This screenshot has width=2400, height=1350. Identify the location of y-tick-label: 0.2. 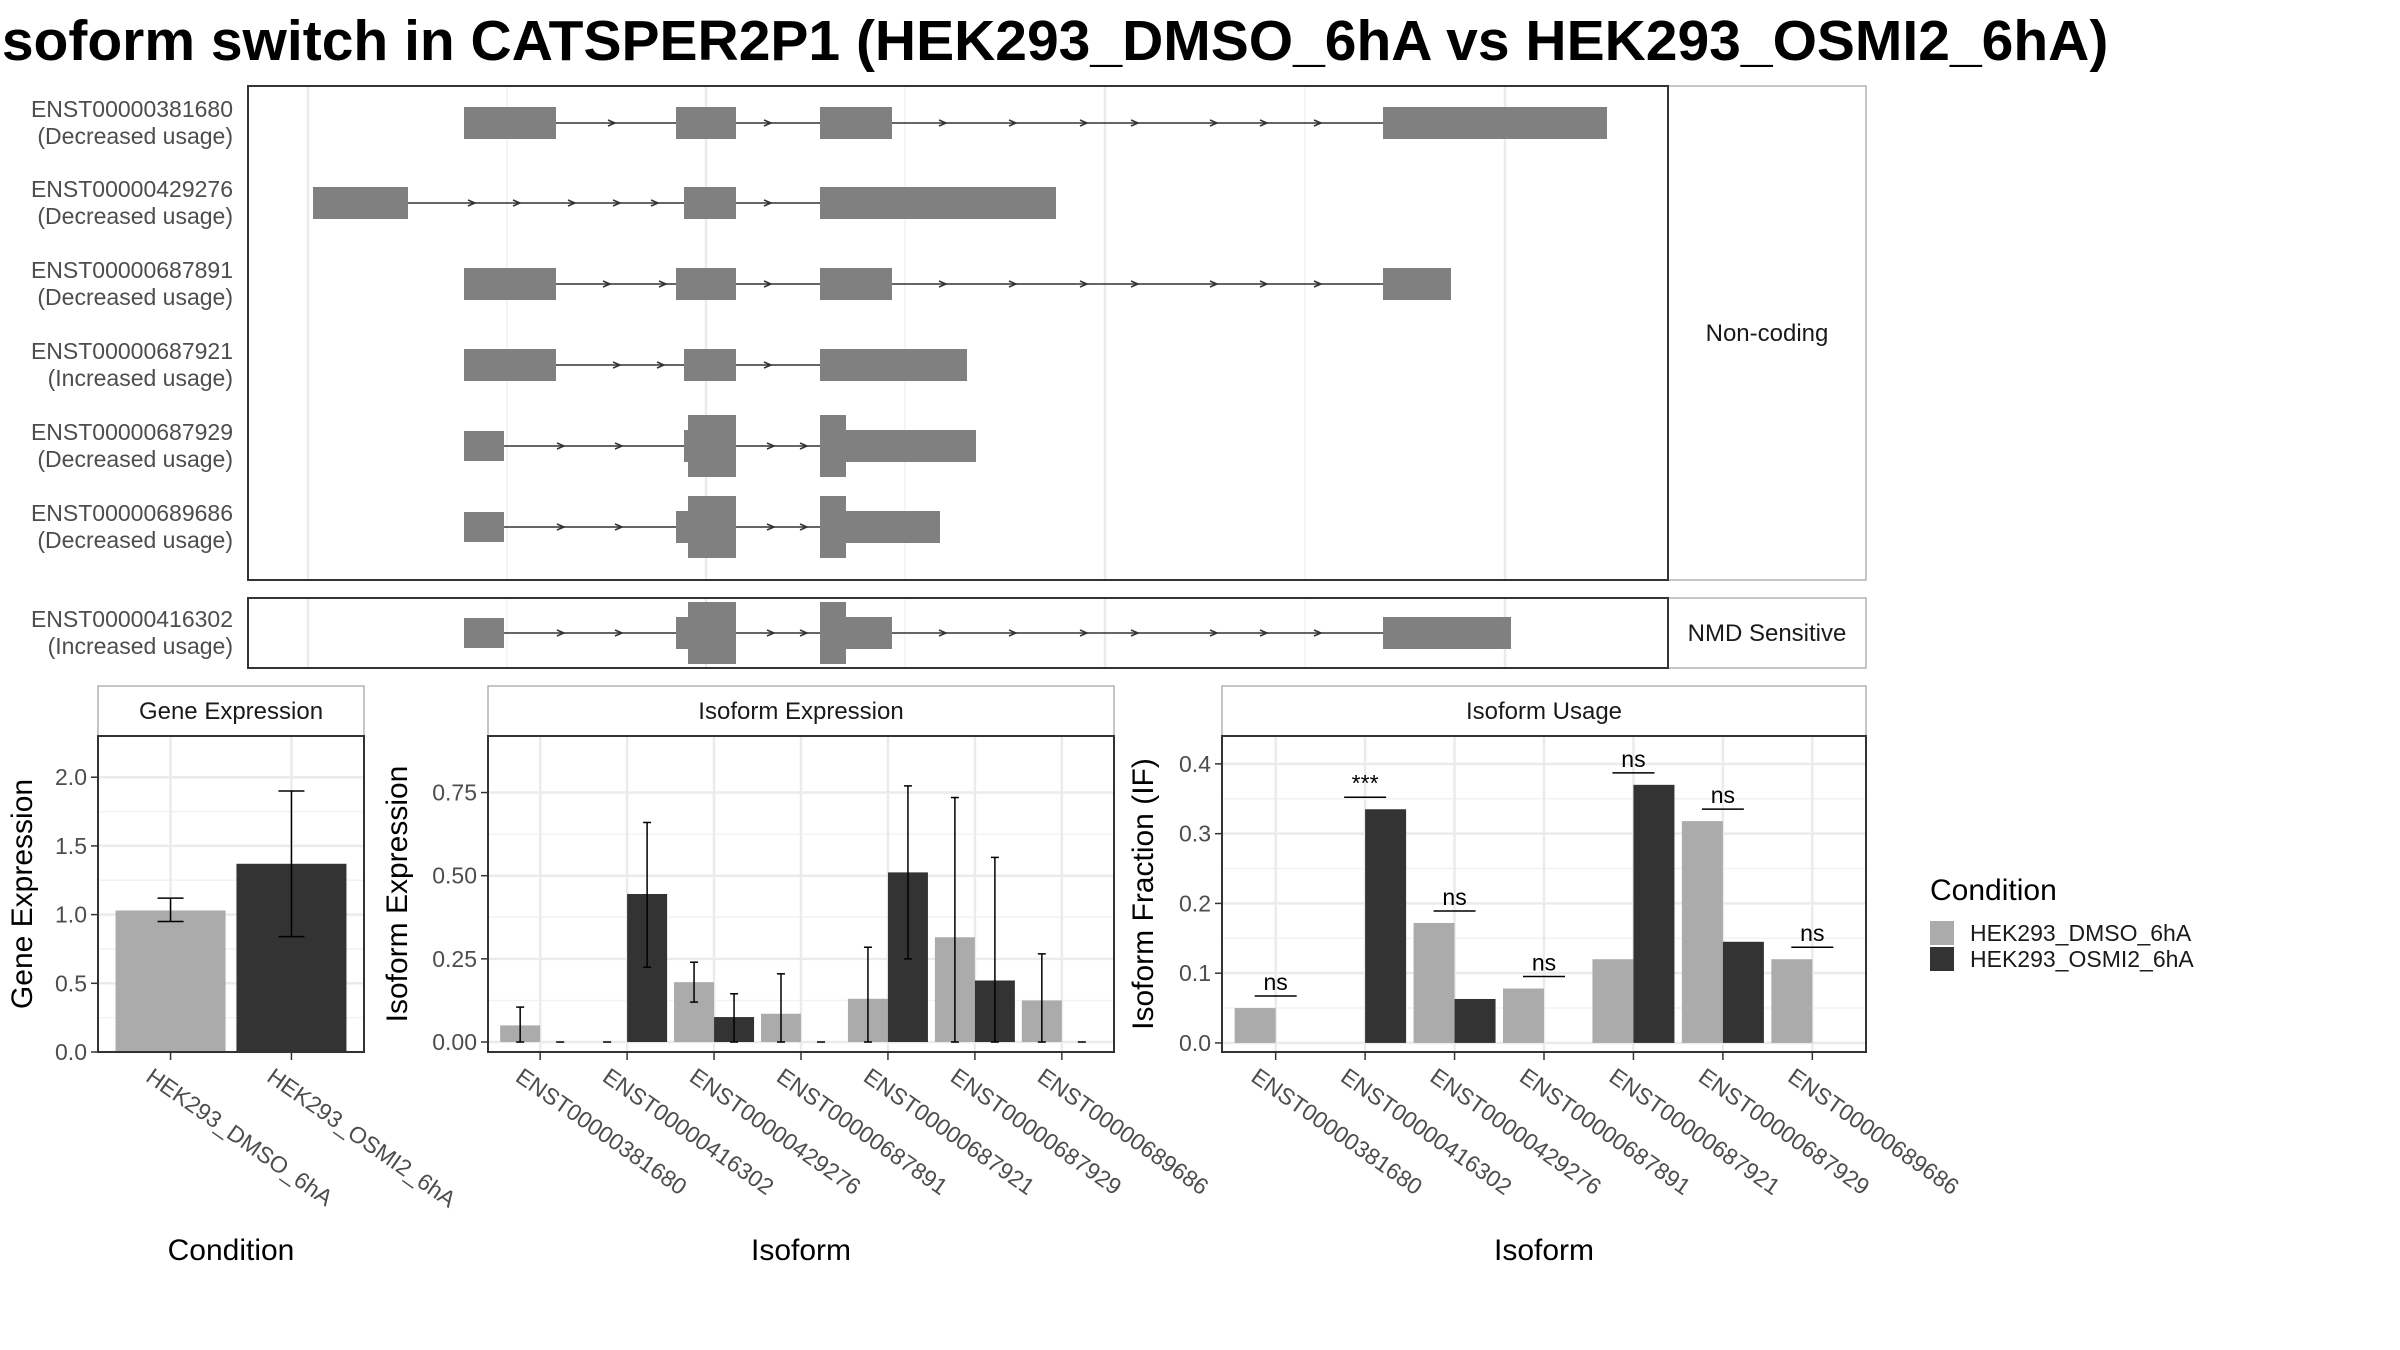
(1195, 903).